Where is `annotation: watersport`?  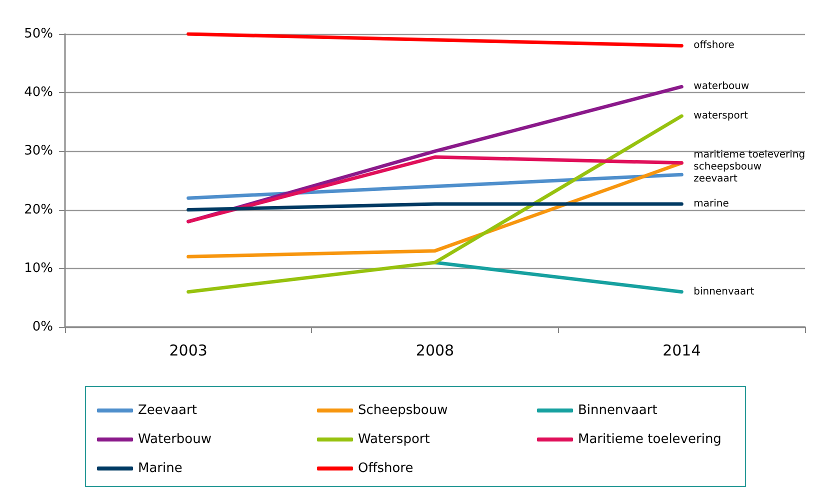 annotation: watersport is located at coordinates (721, 116).